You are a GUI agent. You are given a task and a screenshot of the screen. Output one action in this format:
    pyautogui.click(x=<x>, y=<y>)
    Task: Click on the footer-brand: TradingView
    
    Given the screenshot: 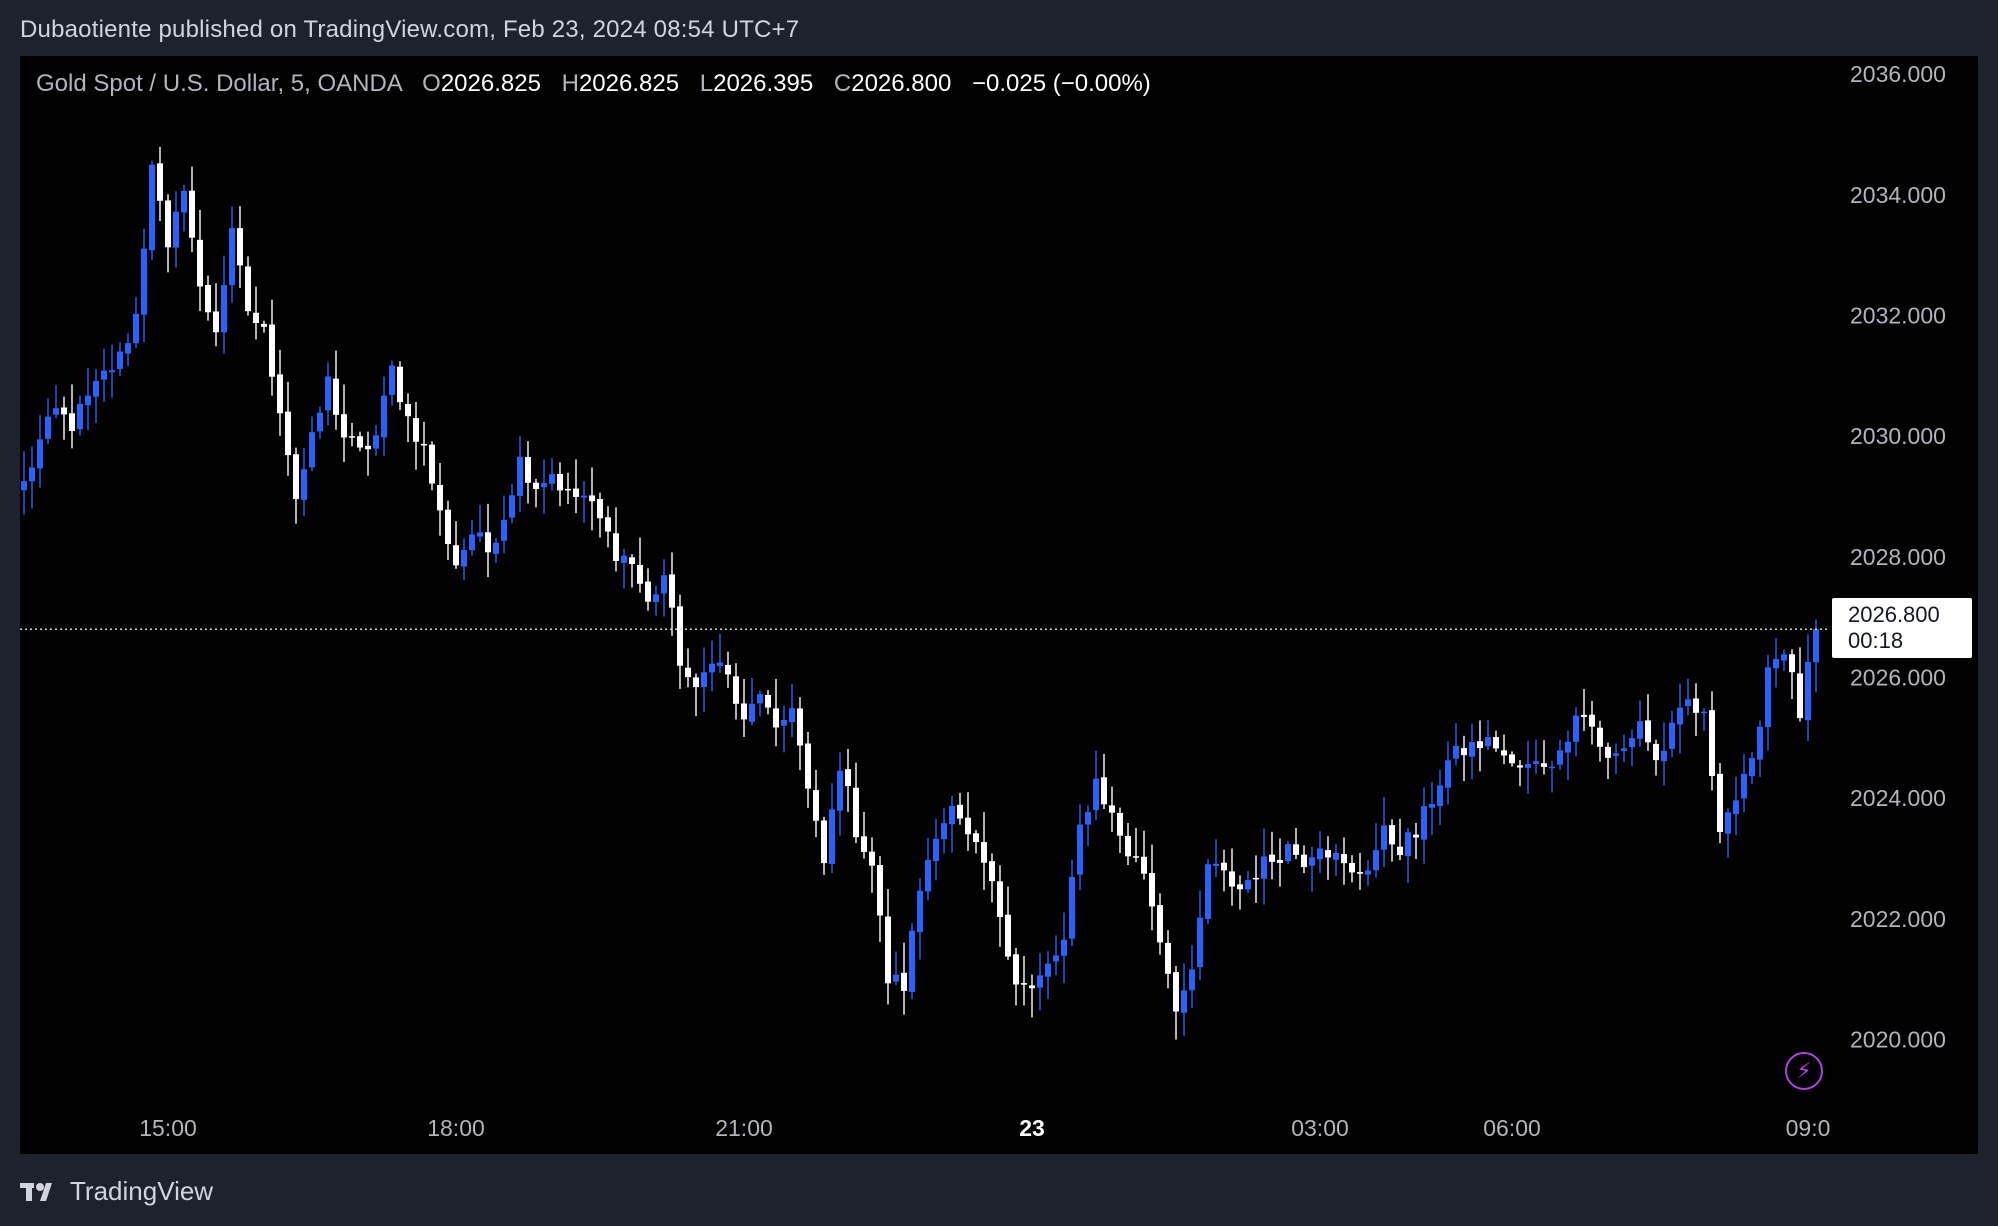 What is the action you would take?
    pyautogui.click(x=116, y=1191)
    